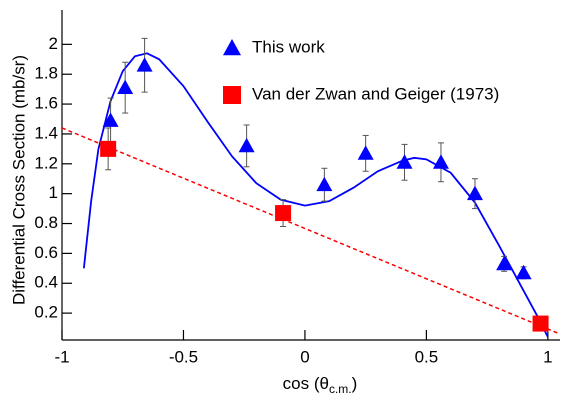 The height and width of the screenshot is (400, 563). What do you see at coordinates (46, 162) in the screenshot?
I see `y-tick-label: 1.2` at bounding box center [46, 162].